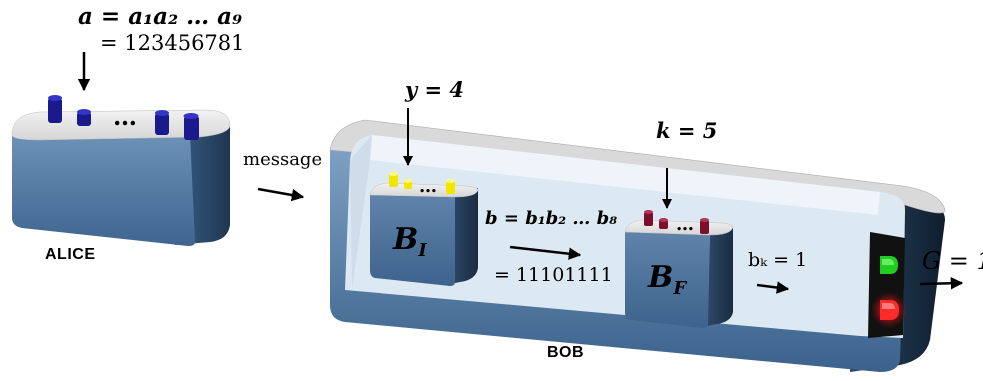 Image resolution: width=983 pixels, height=381 pixels. I want to click on message-label: message, so click(283, 159).